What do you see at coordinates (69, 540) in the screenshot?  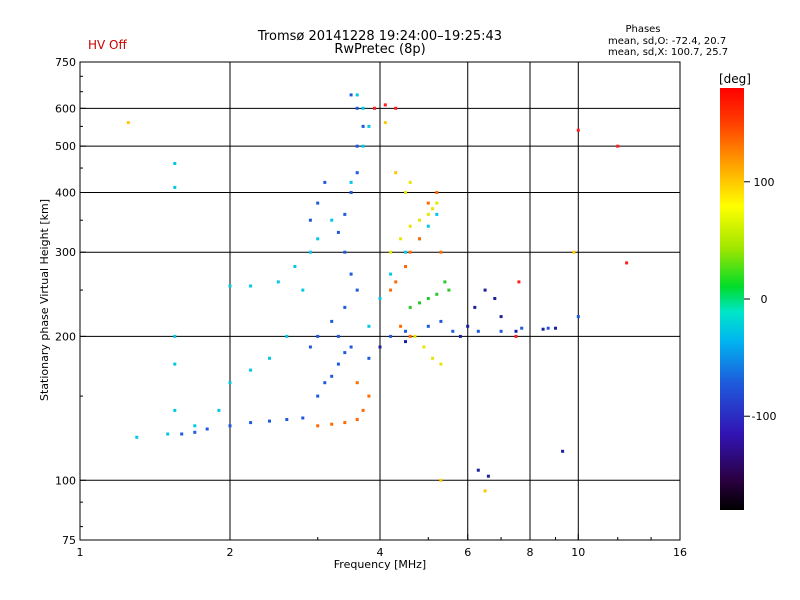 I see `y-tick-label: 75` at bounding box center [69, 540].